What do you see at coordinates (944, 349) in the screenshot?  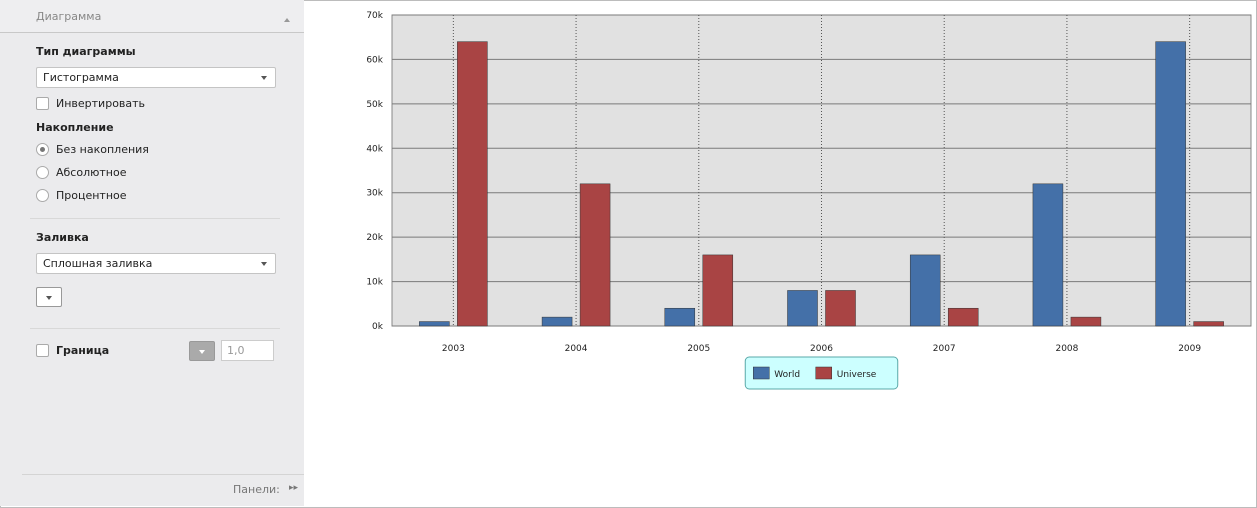 I see `x-tick-label: 2007` at bounding box center [944, 349].